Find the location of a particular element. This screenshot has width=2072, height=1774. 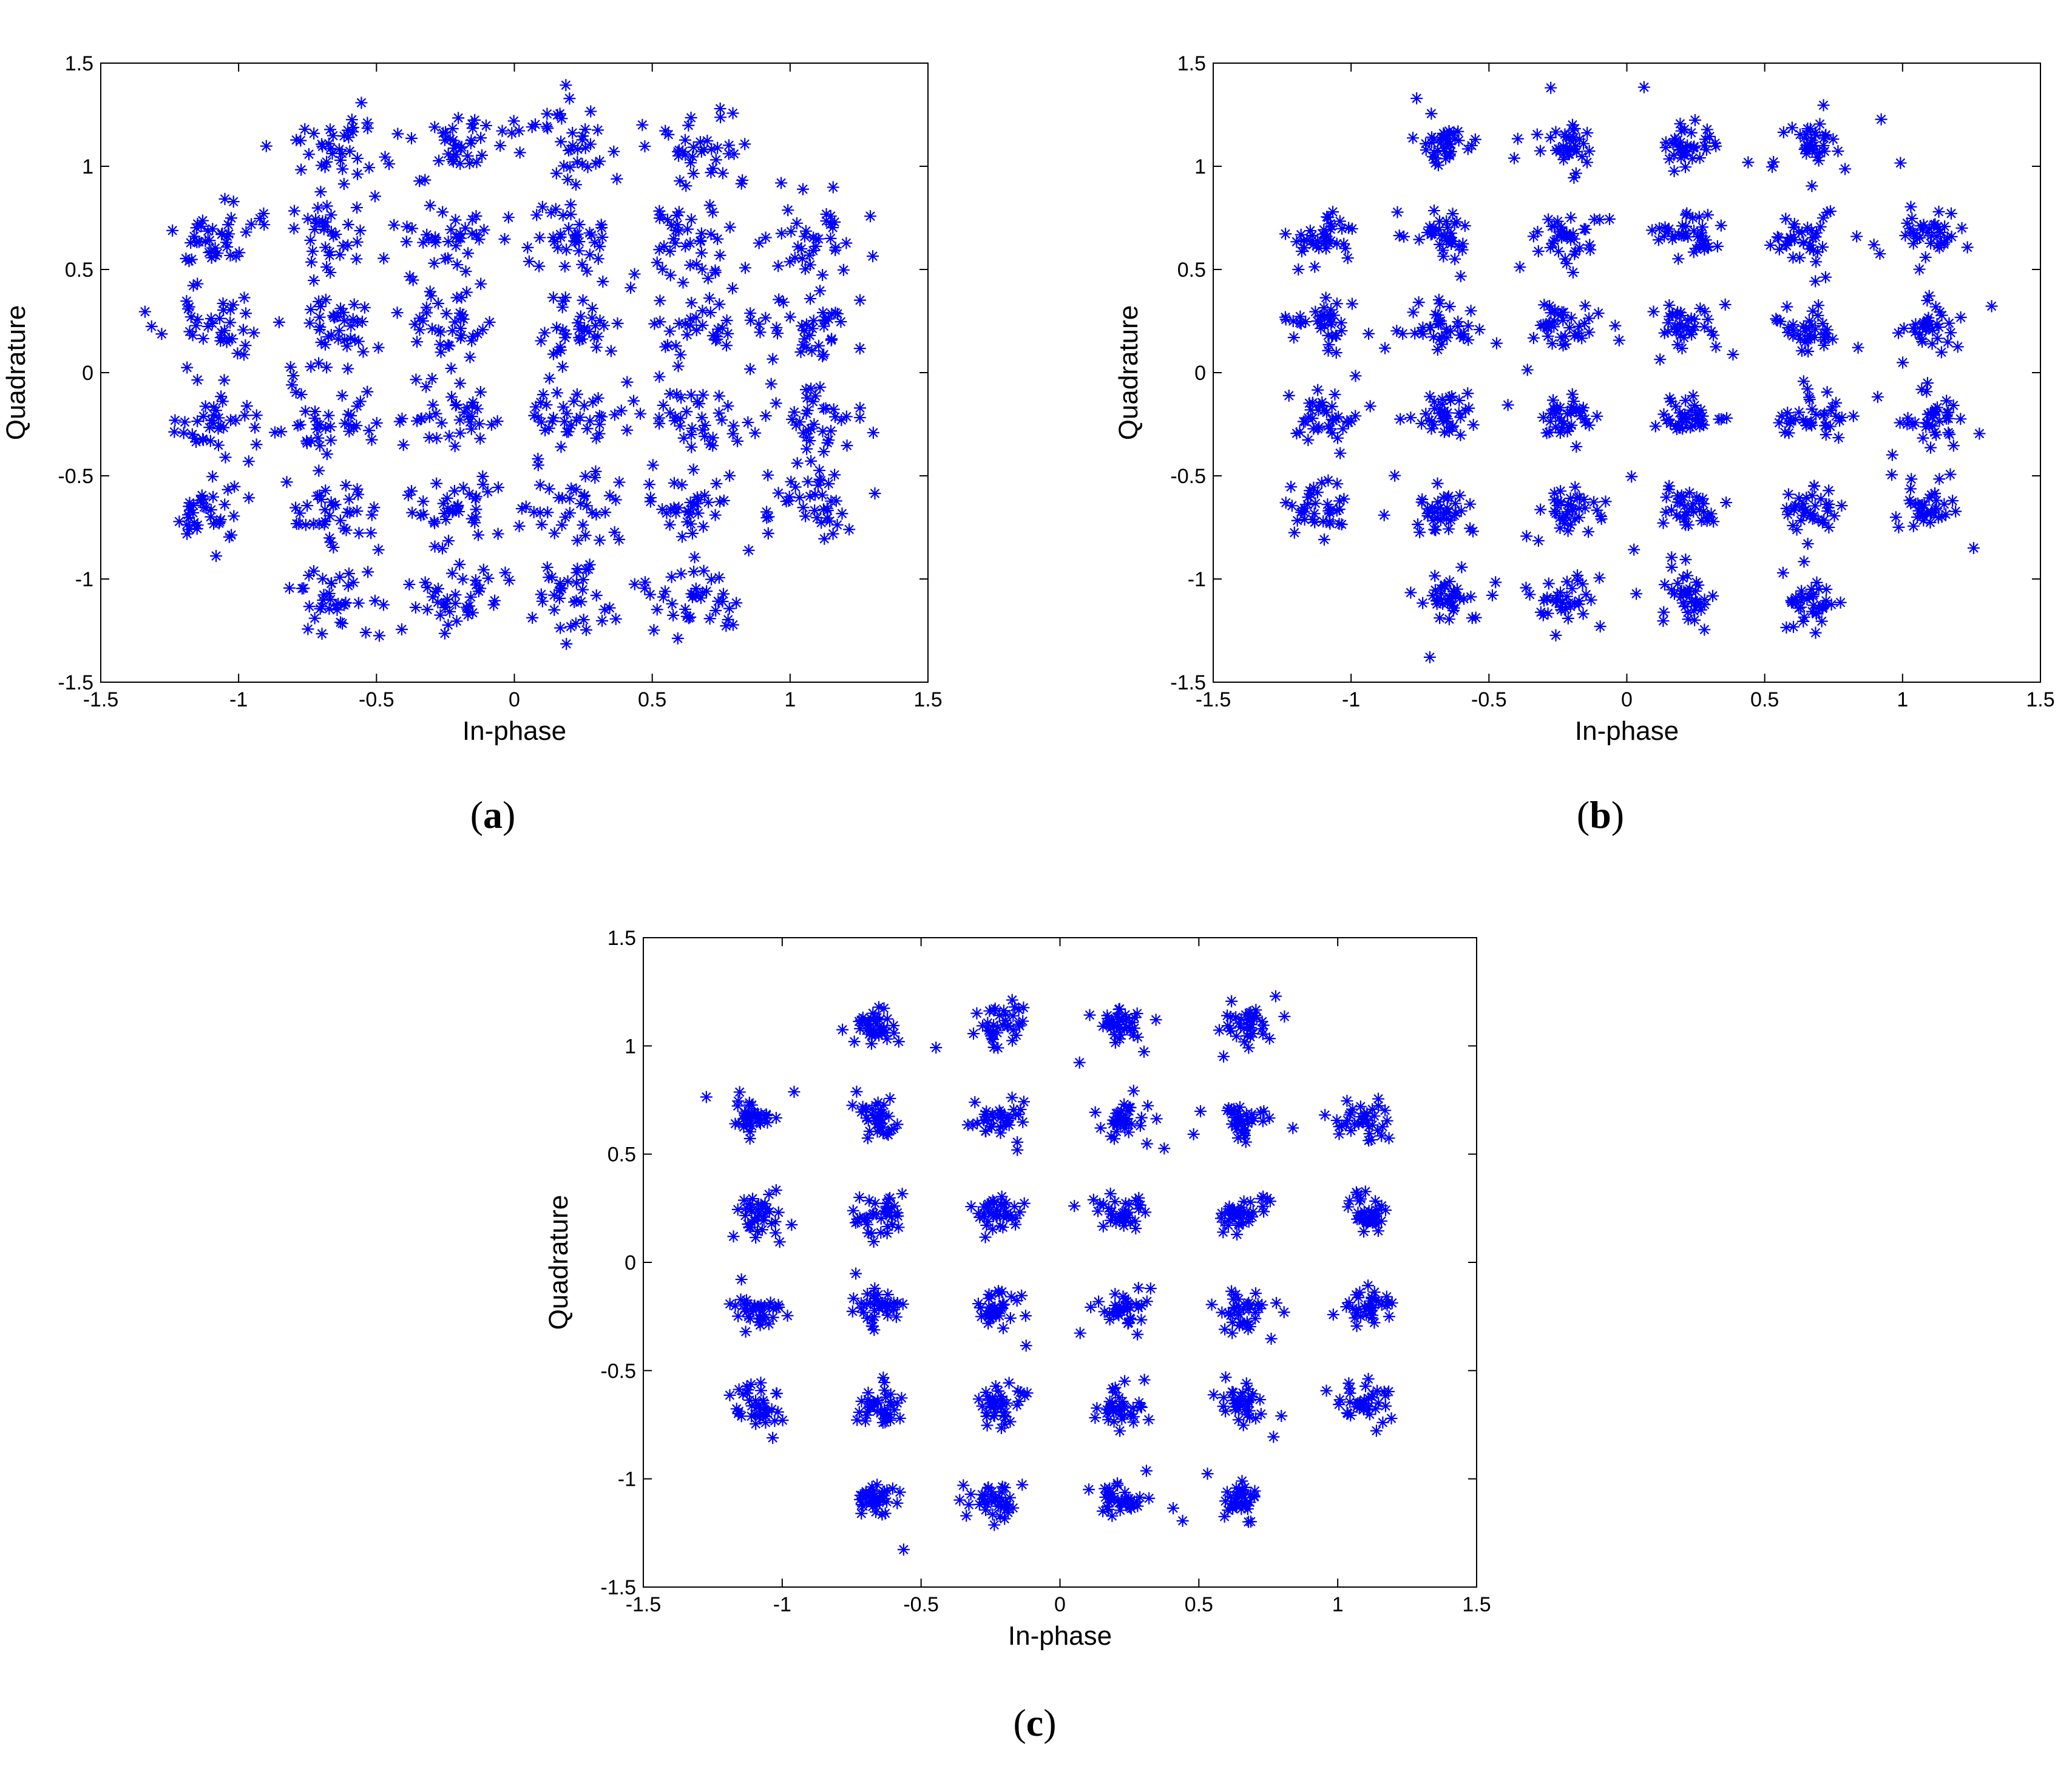

y-tick-label: 1.5 is located at coordinates (1191, 63).